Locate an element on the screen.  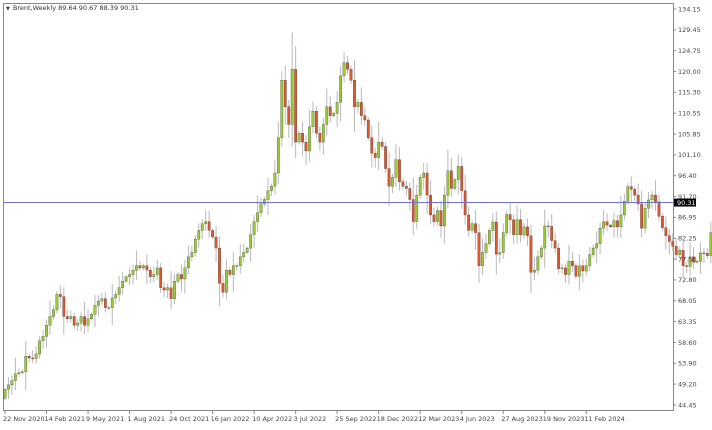
dropdown-triangle-icon: ▼ is located at coordinates (8, 9).